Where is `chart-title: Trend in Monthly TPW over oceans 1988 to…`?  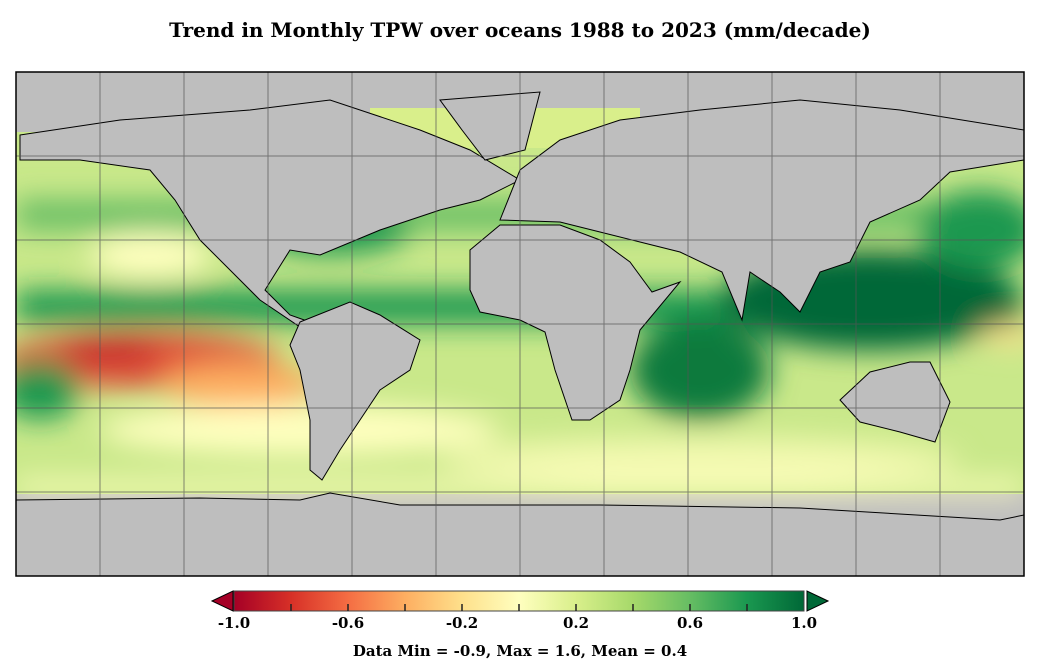 chart-title: Trend in Monthly TPW over oceans 1988 to… is located at coordinates (520, 30).